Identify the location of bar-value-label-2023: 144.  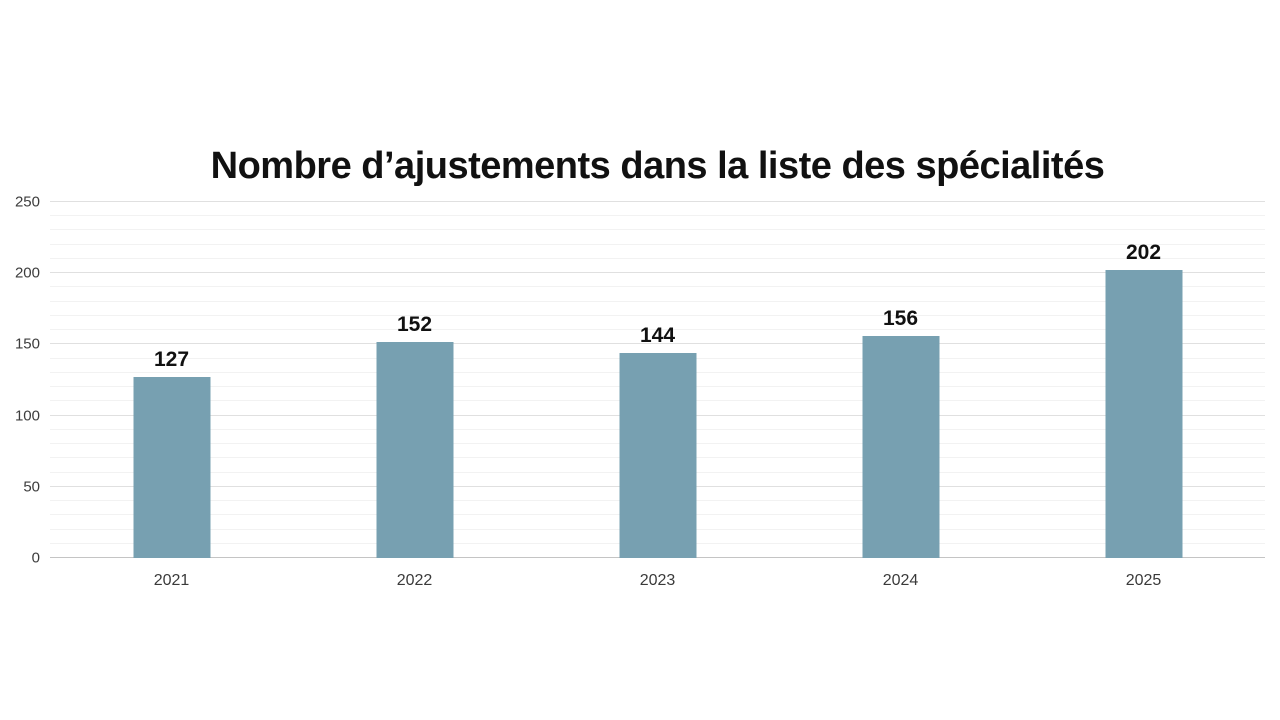
(657, 335).